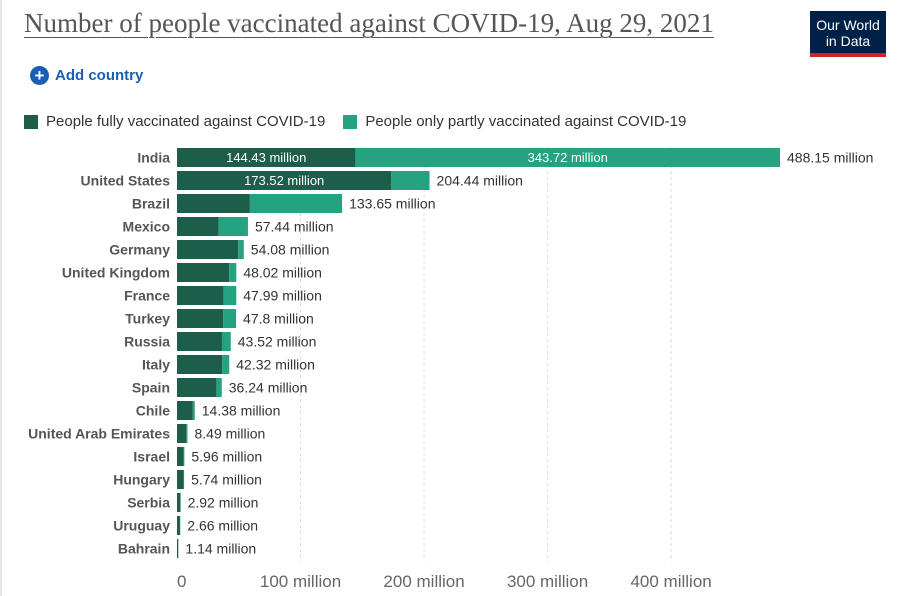 This screenshot has height=596, width=905. I want to click on inbar-label-partly: 343.72 million, so click(568, 157).